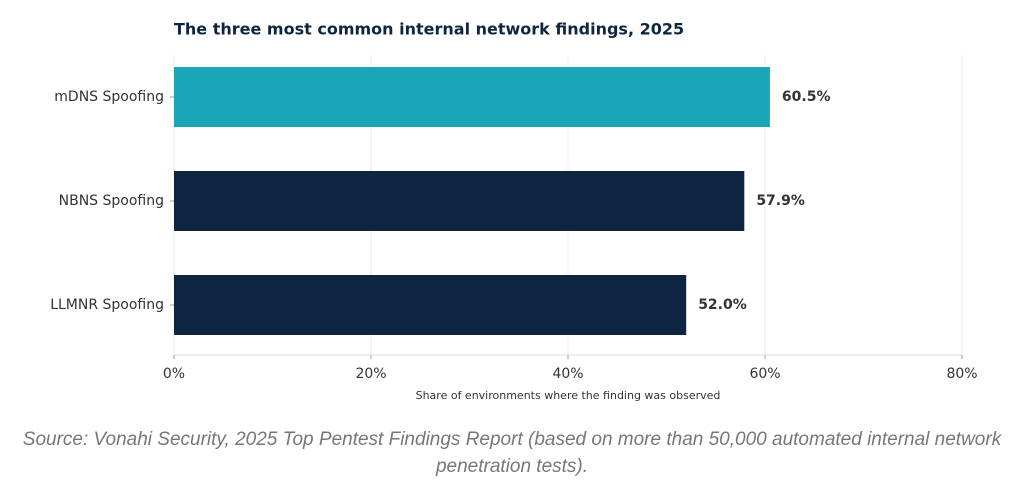 The image size is (1024, 504). What do you see at coordinates (722, 305) in the screenshot?
I see `value-label: 52.0%` at bounding box center [722, 305].